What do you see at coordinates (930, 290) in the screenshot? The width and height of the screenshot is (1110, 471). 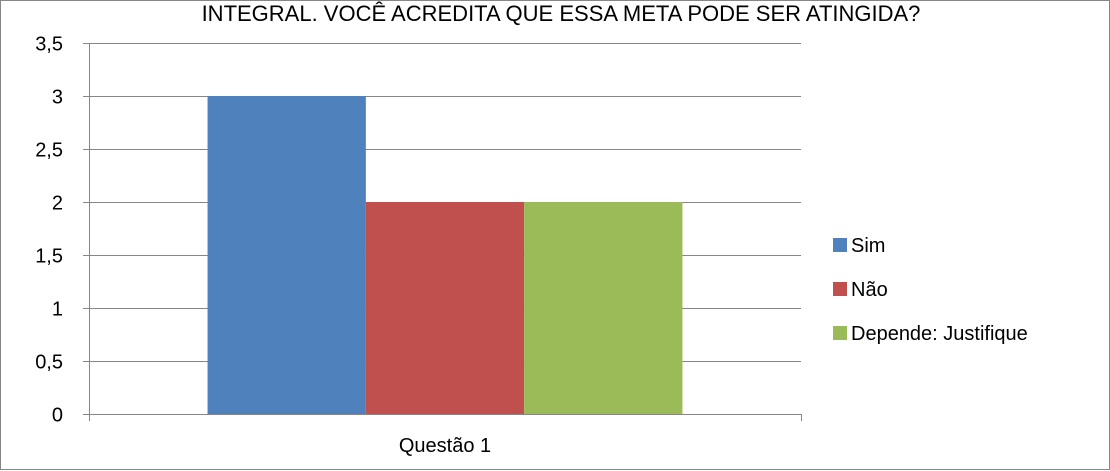 I see `legend: Sim Não Depende: Justifique` at bounding box center [930, 290].